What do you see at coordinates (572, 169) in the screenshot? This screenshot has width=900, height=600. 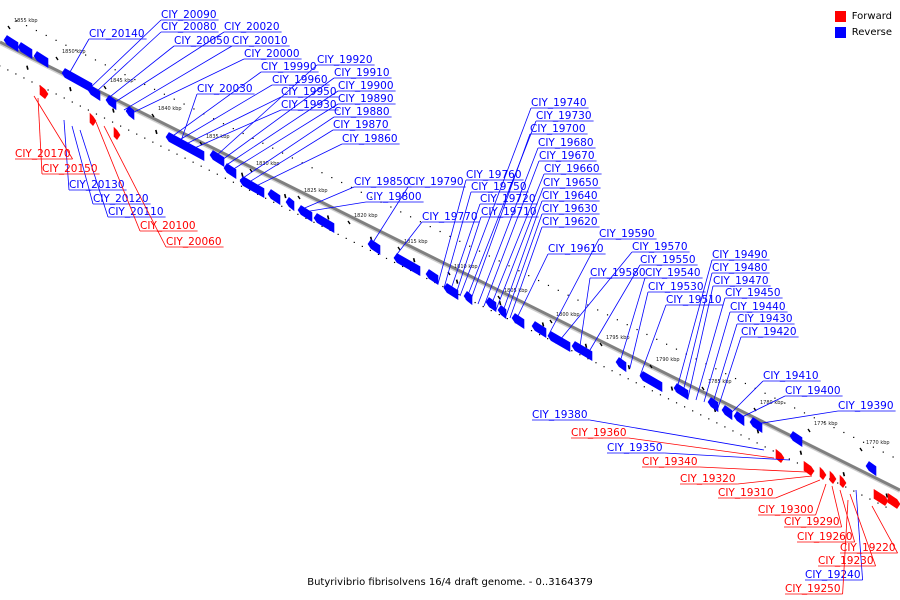 I see `gene-label: CIY_19660` at bounding box center [572, 169].